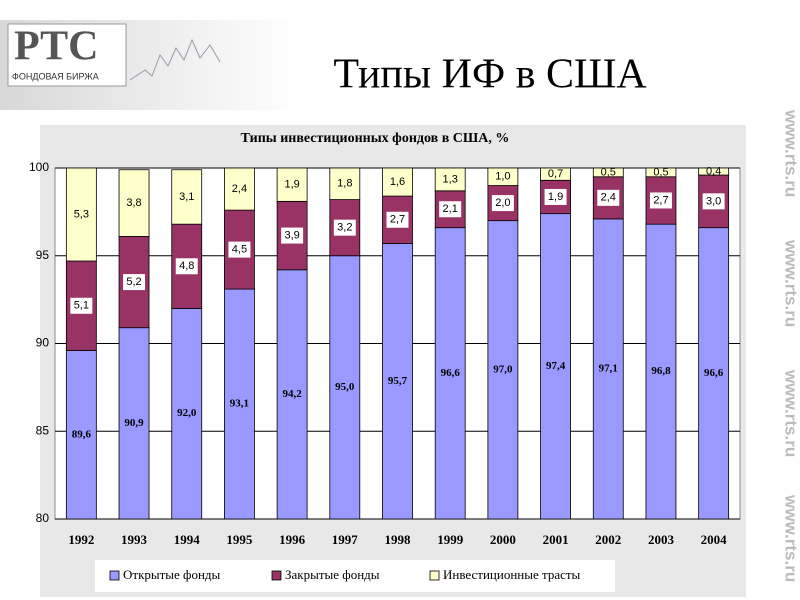 The image size is (800, 600). I want to click on value-label: 0,4, so click(713, 171).